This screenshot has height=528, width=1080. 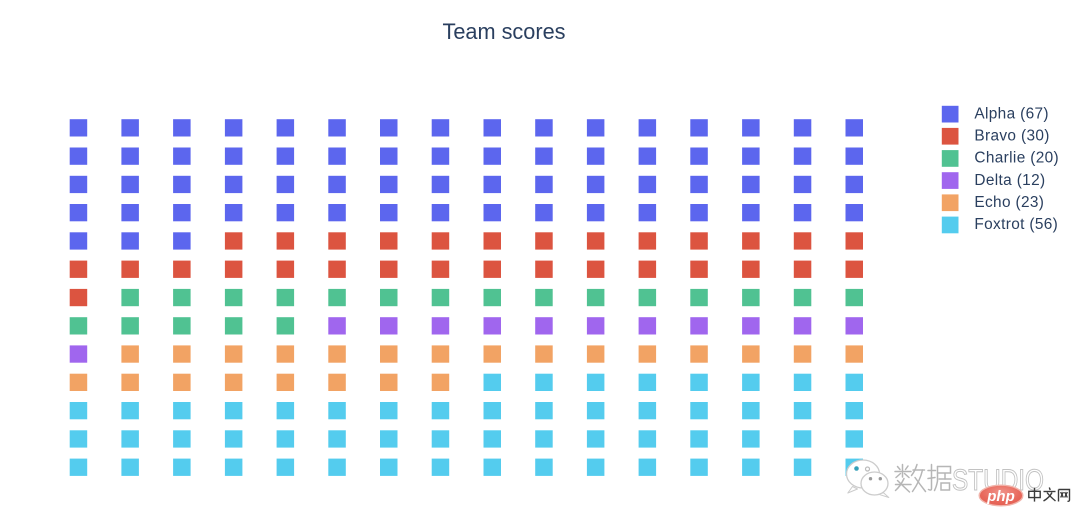 What do you see at coordinates (1000, 496) in the screenshot?
I see `svg-text: php` at bounding box center [1000, 496].